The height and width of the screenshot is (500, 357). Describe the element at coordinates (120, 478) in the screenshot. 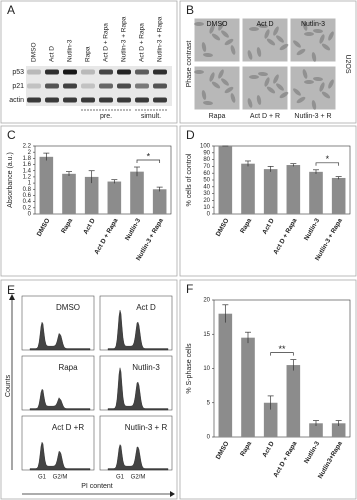

I see `g1-label: G1` at that location.